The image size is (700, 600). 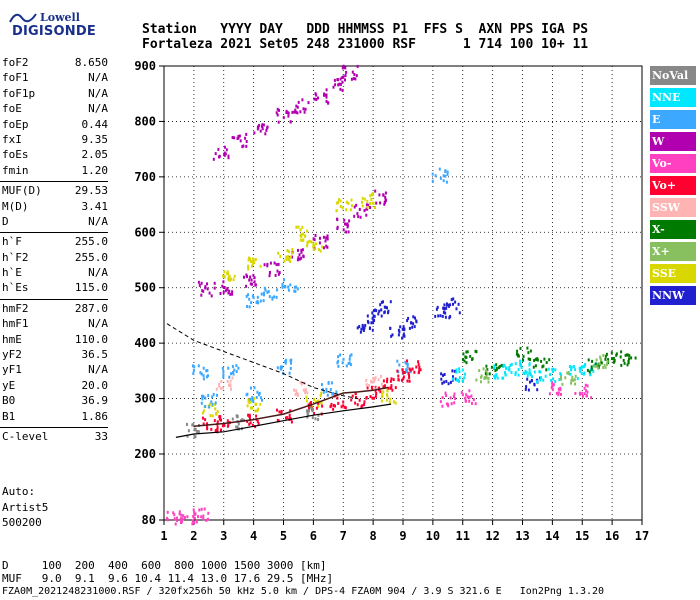 I want to click on y-tick-label: 200, so click(x=145, y=454).